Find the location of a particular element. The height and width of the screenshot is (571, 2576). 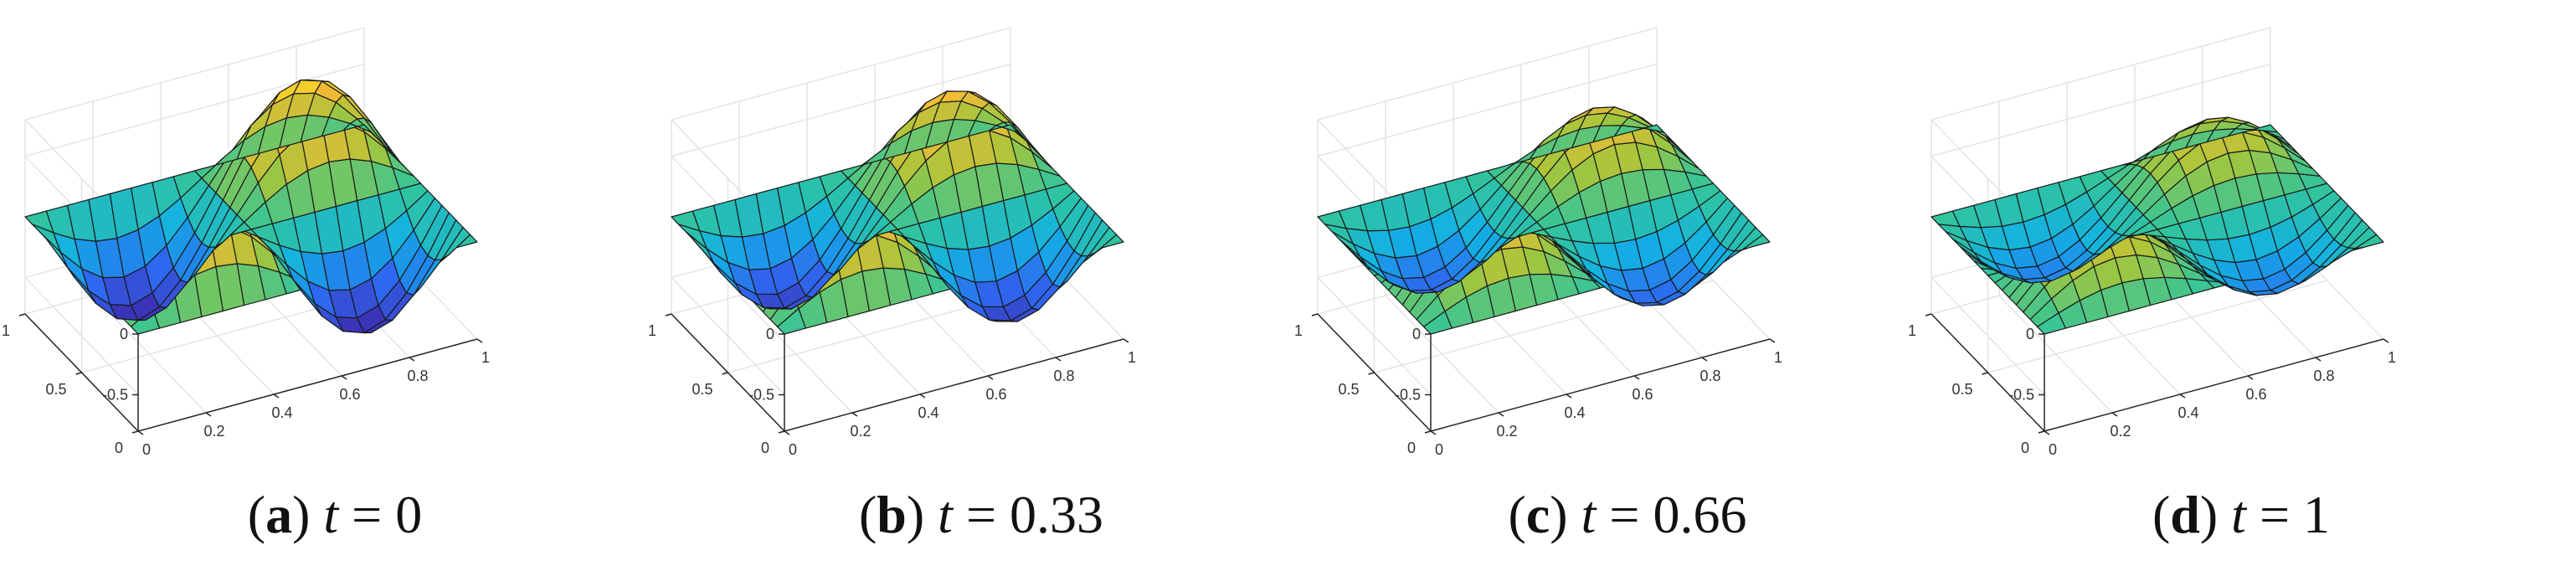

caption-b: (b) t = 0.33 is located at coordinates (981, 514).